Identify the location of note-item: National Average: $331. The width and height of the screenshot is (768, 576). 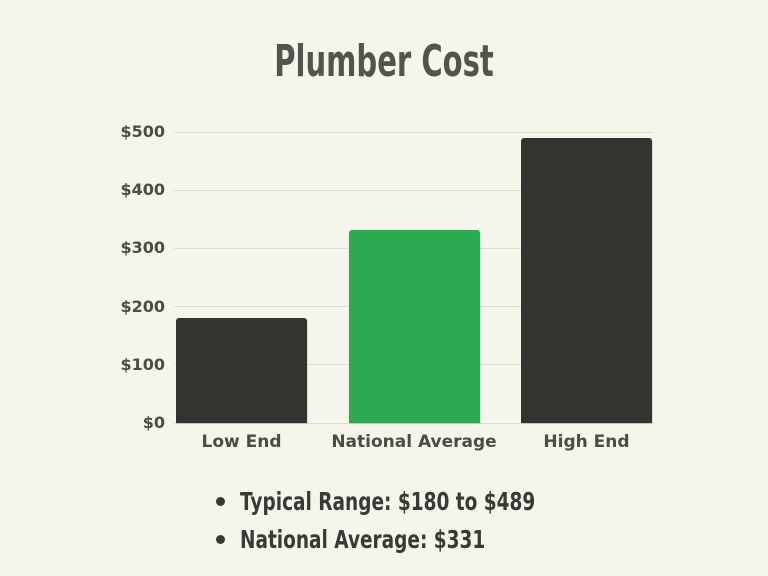
(427, 539).